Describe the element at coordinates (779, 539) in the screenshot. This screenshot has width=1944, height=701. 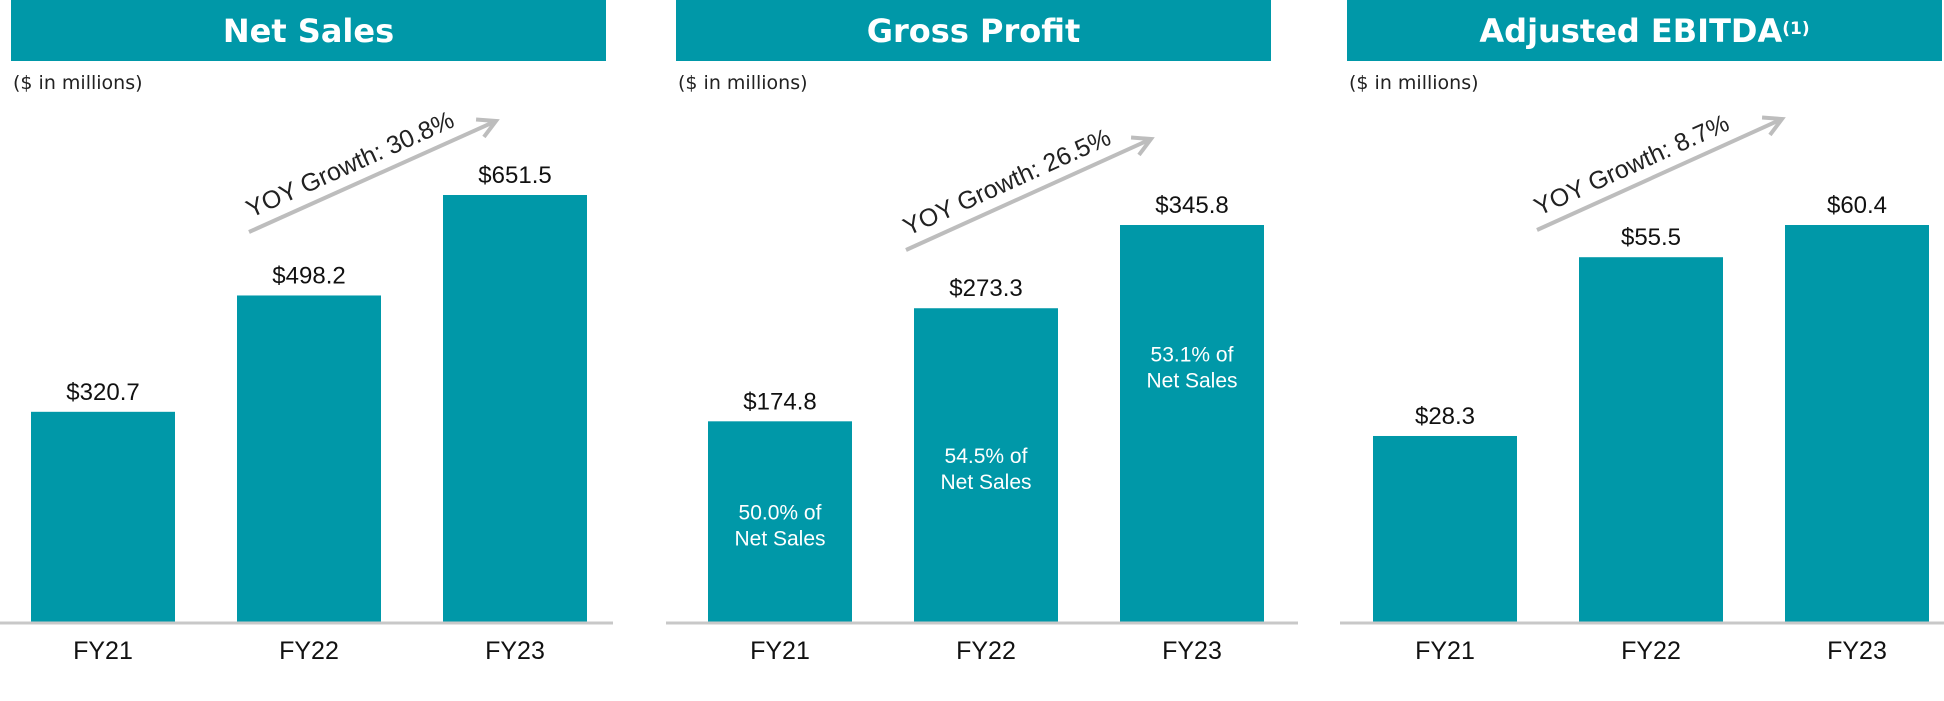
I see `bar-inner-label-fy21: Net Sales` at that location.